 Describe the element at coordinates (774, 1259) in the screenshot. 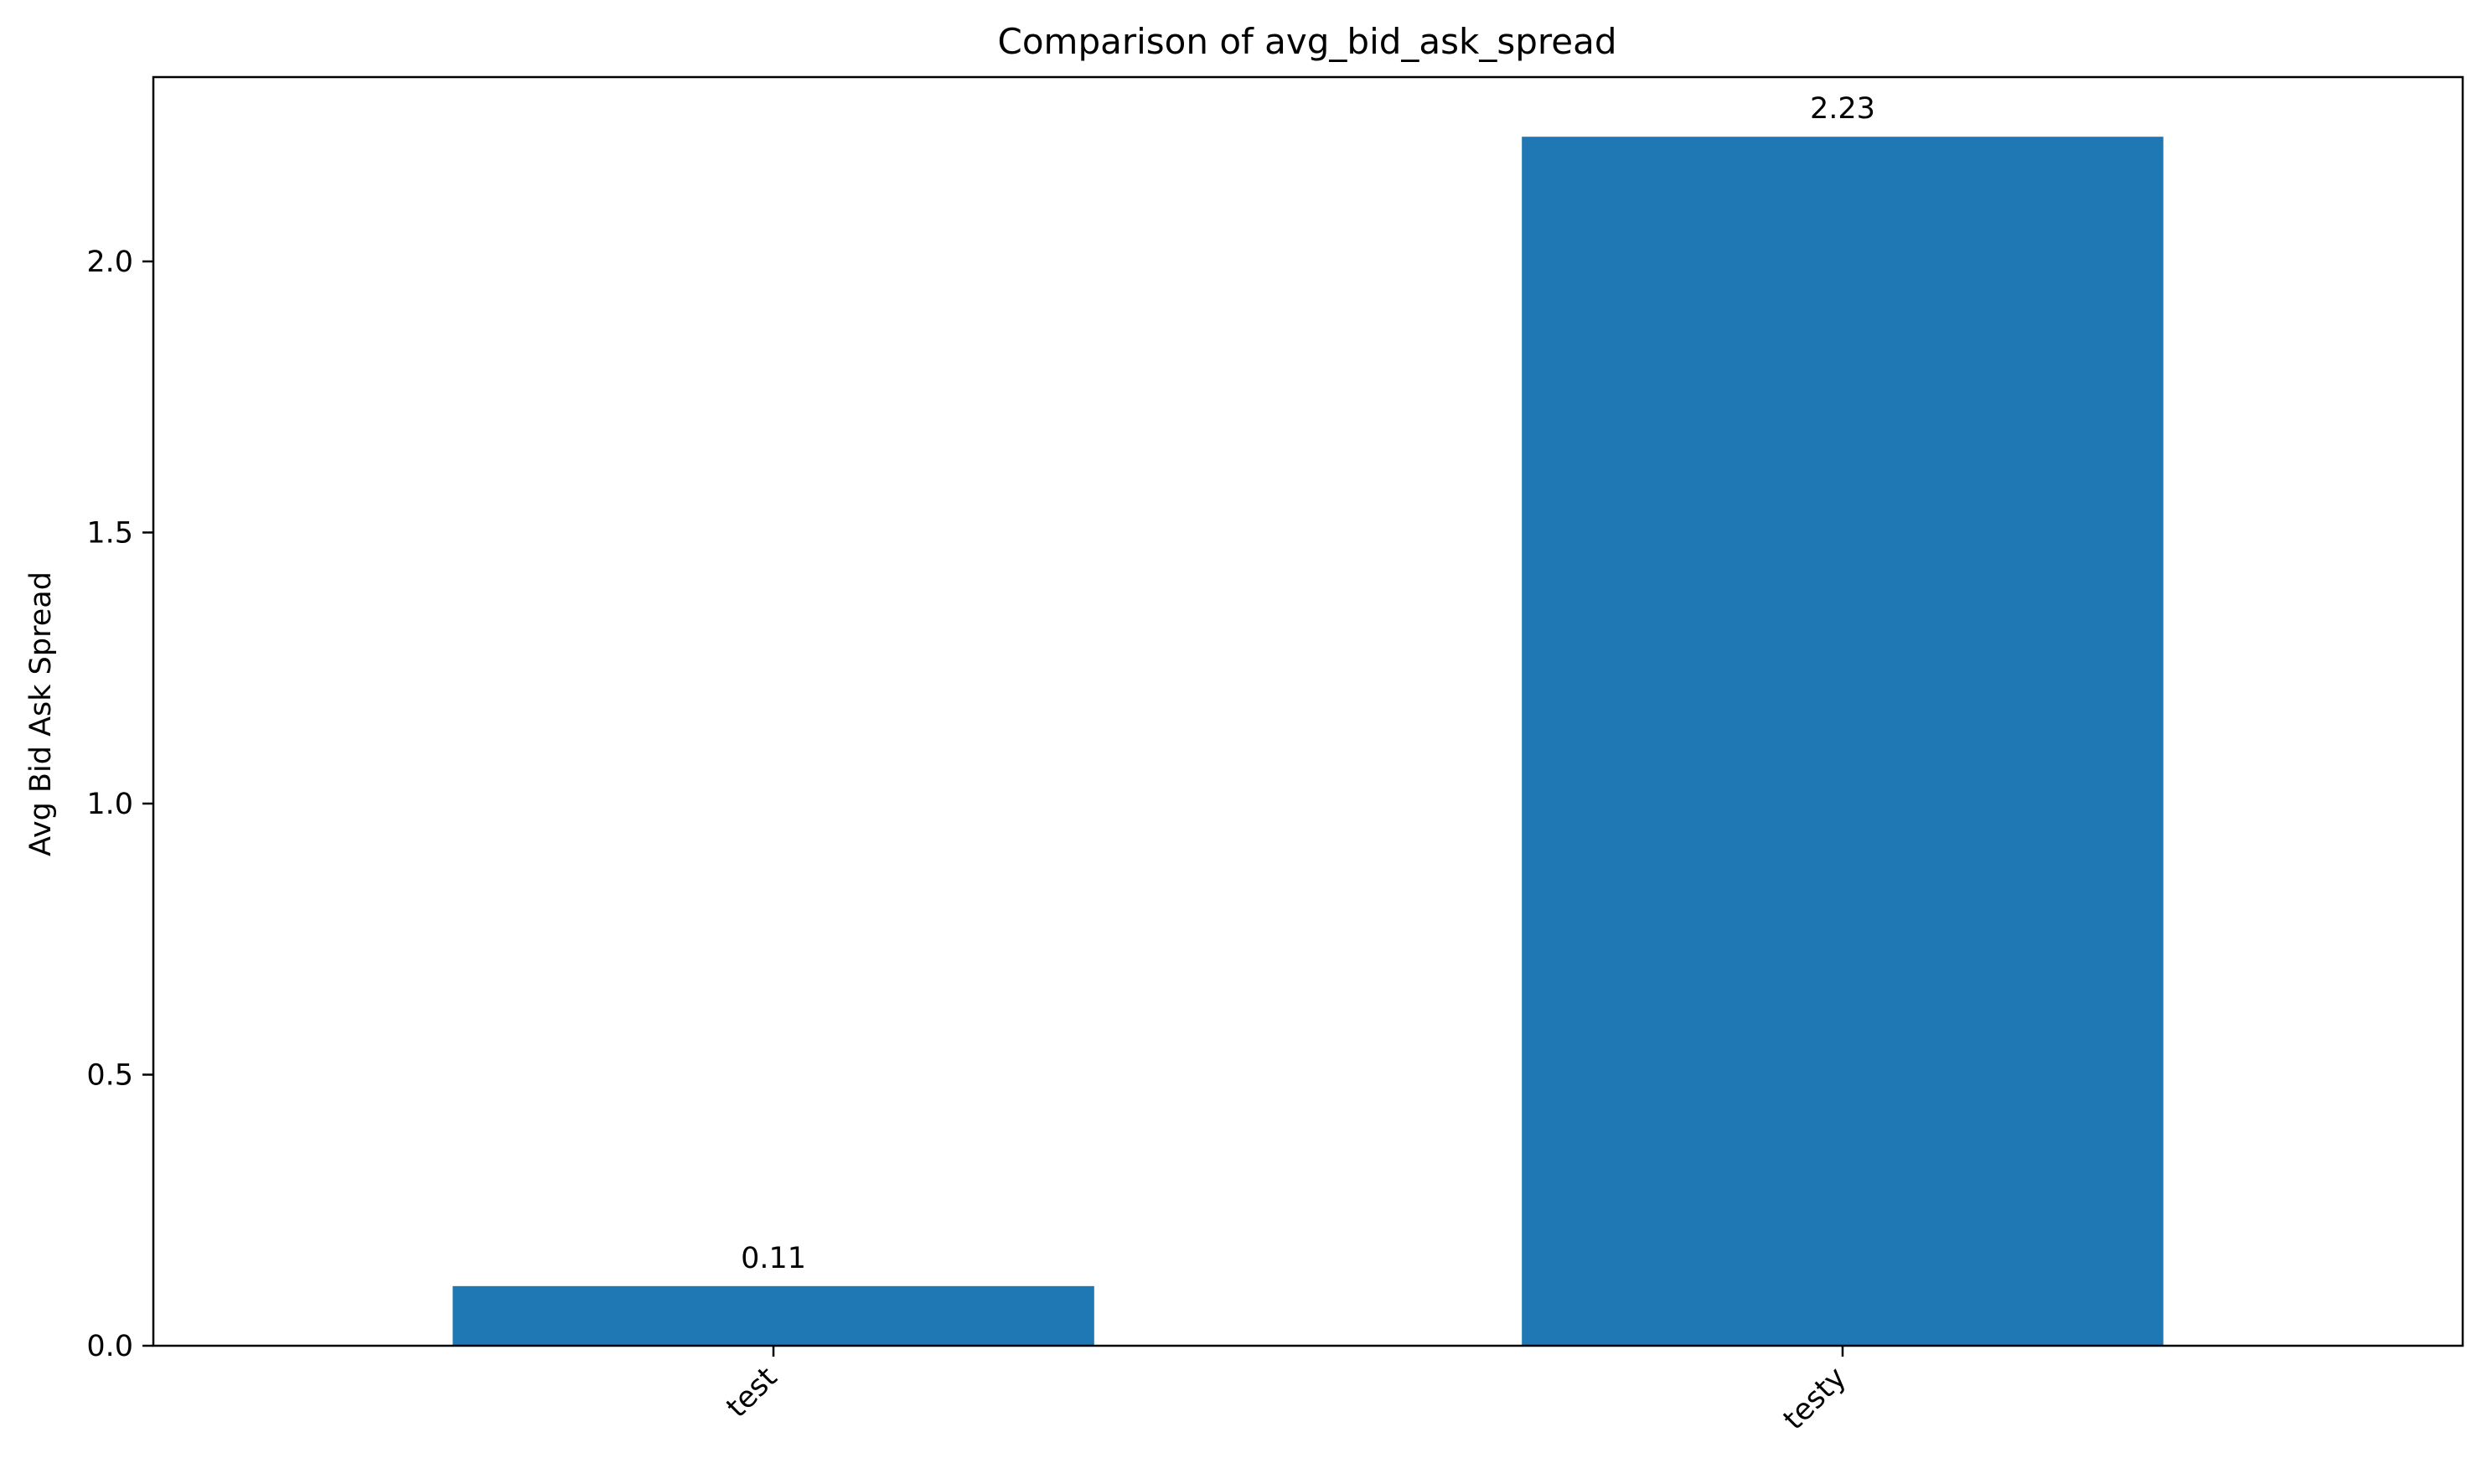

I see `data-label-test: 0.11` at that location.